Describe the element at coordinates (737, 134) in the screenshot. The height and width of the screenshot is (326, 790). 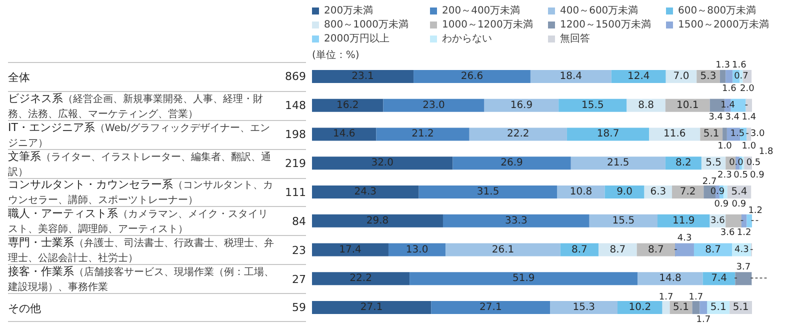
I see `data-label: 1.5` at that location.